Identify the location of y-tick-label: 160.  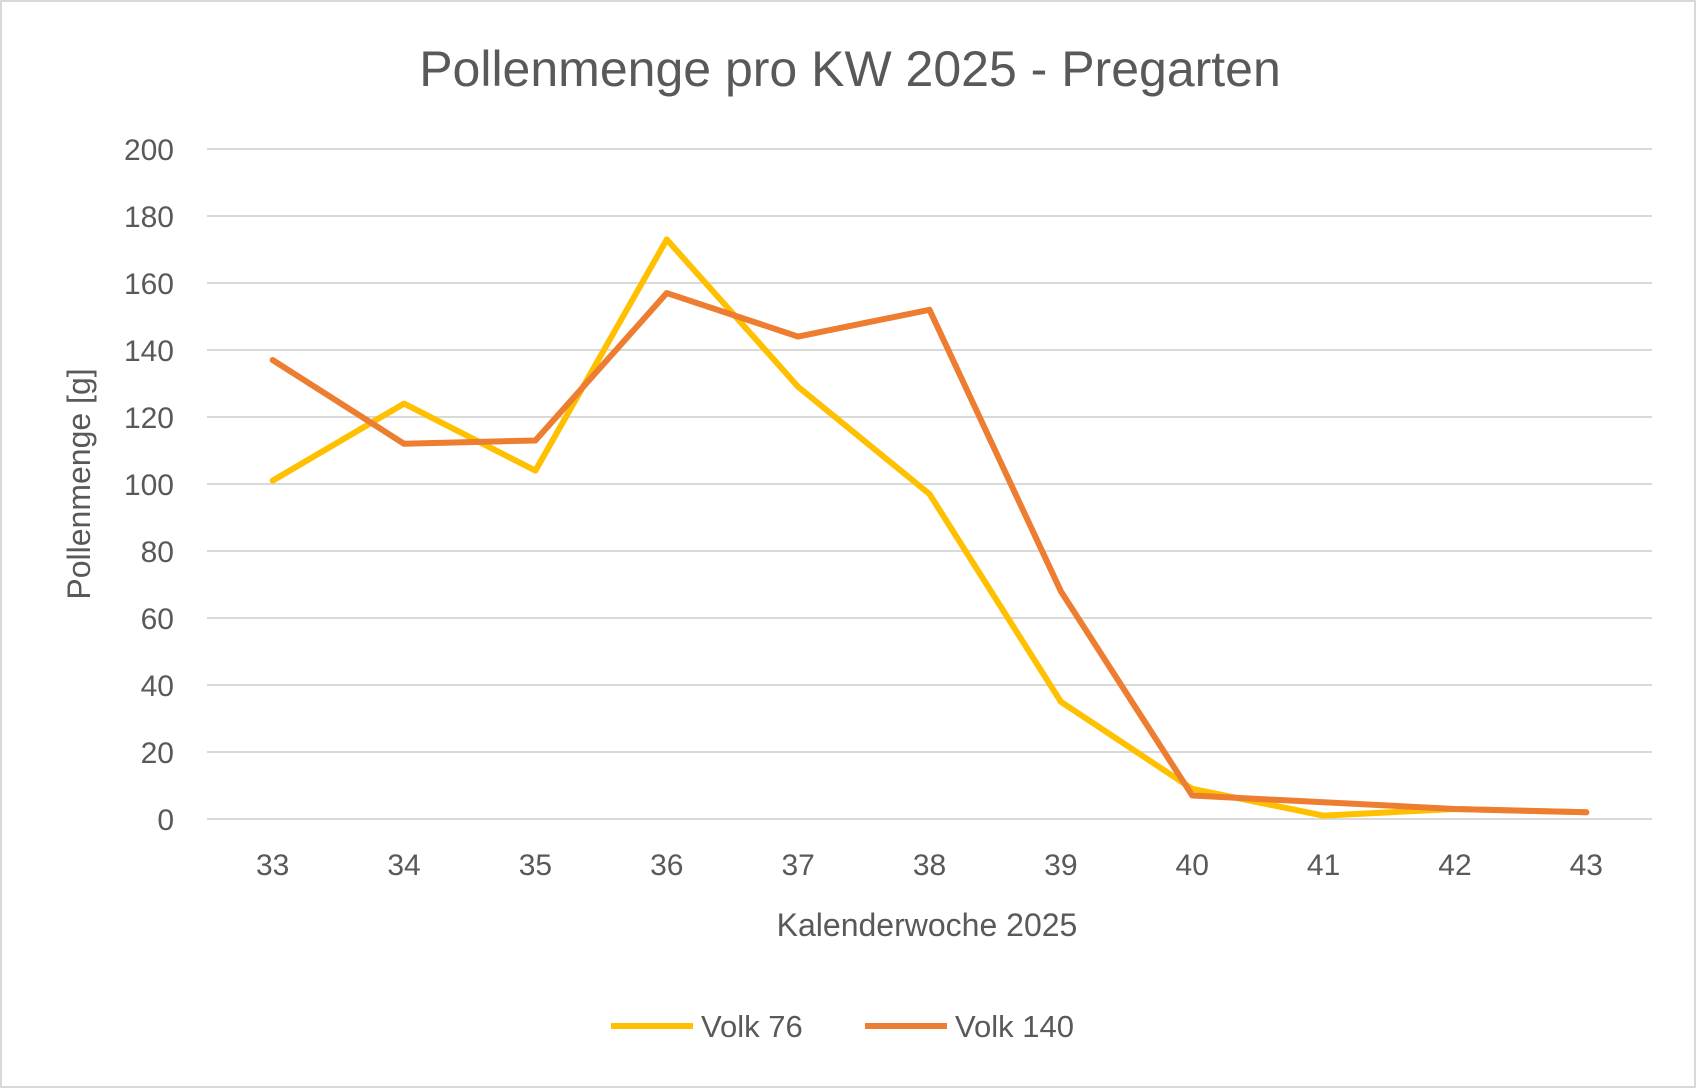
(149, 284).